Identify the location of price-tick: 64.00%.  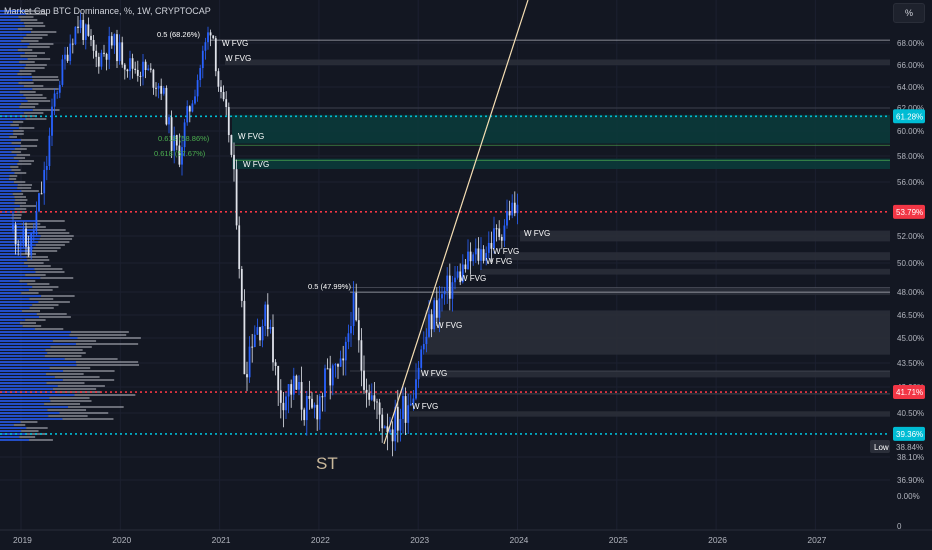
(910, 87).